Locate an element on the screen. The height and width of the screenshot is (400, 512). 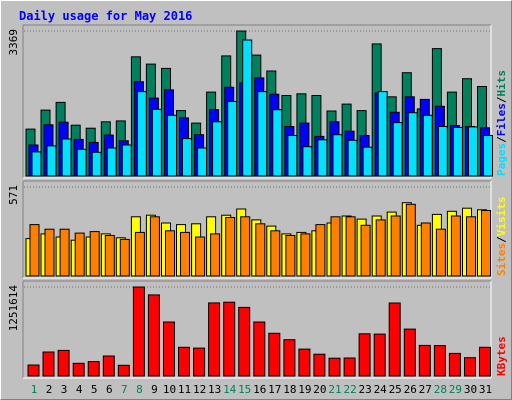
day-label-20: 20 is located at coordinates (319, 389).